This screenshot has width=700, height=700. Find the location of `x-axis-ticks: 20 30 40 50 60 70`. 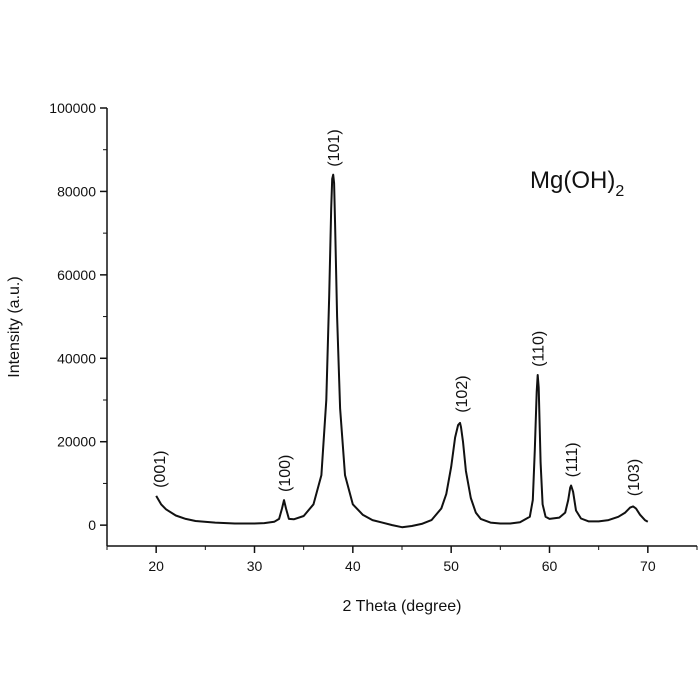

x-axis-ticks: 20 30 40 50 60 70 is located at coordinates (402, 560).